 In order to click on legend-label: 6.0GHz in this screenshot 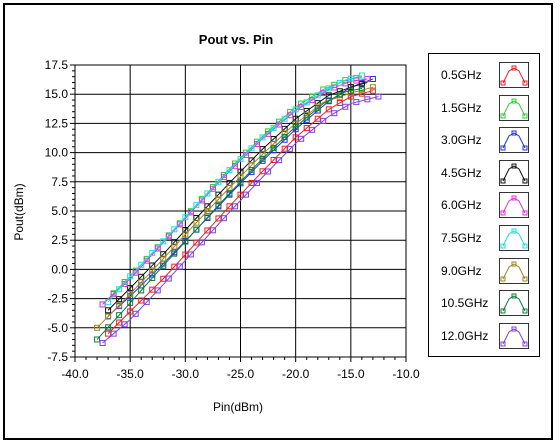, I will do `click(461, 205)`.